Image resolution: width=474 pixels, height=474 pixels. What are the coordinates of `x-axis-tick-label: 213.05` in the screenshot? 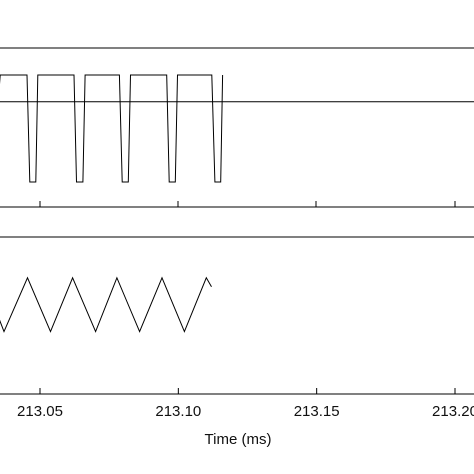 It's located at (40, 411).